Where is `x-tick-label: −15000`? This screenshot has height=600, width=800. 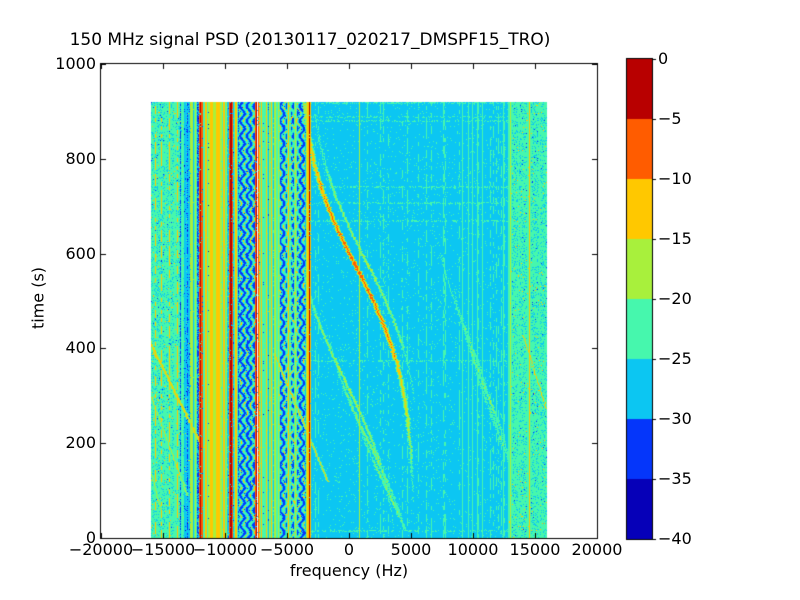
x-tick-label: −15000 is located at coordinates (163, 549).